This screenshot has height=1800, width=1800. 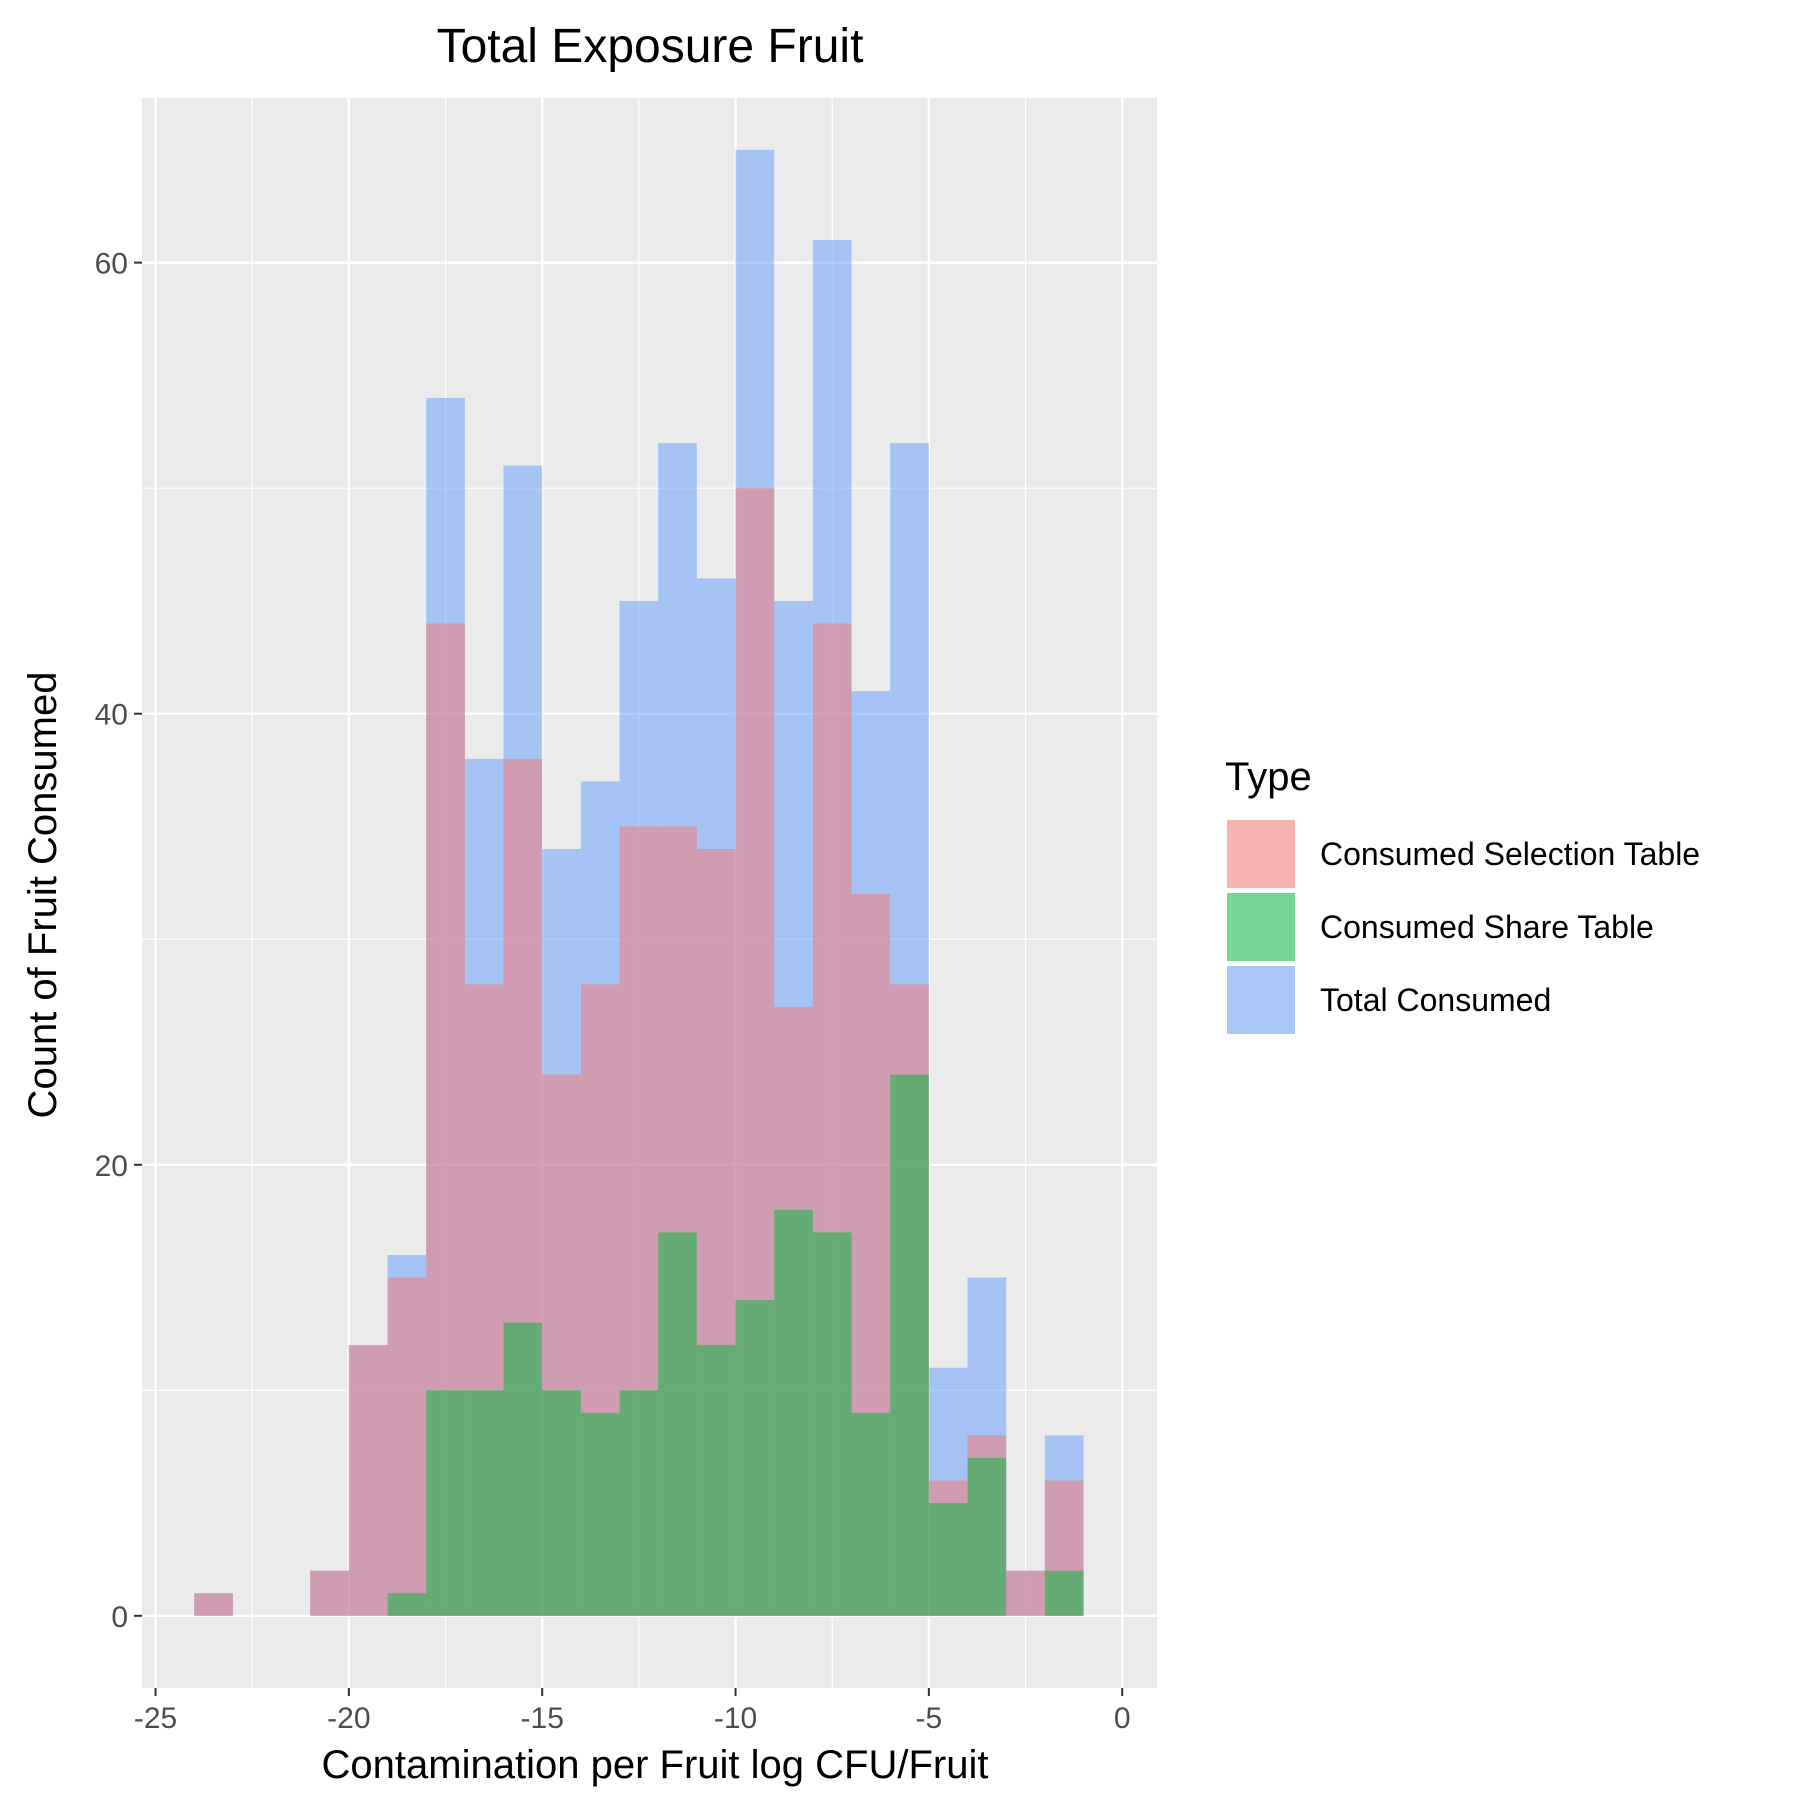 I want to click on legend-title: Type, so click(x=1268, y=777).